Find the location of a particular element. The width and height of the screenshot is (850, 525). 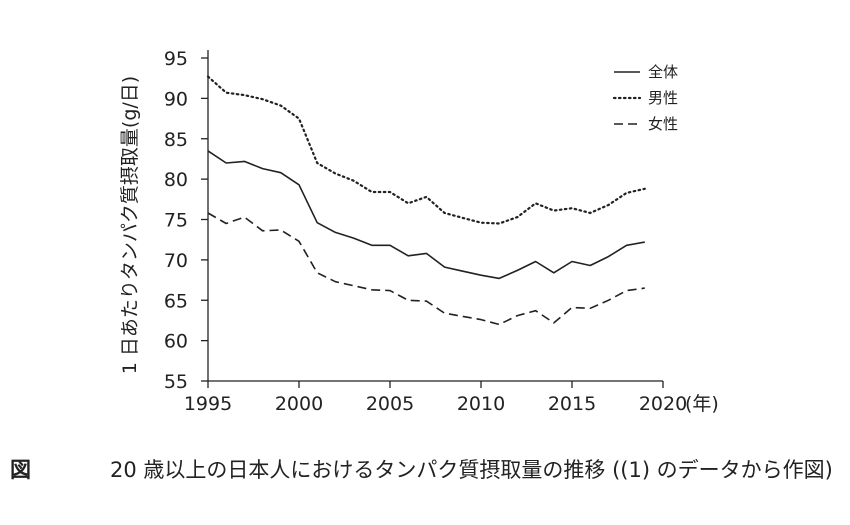

y-tick-label: 90 is located at coordinates (176, 99).